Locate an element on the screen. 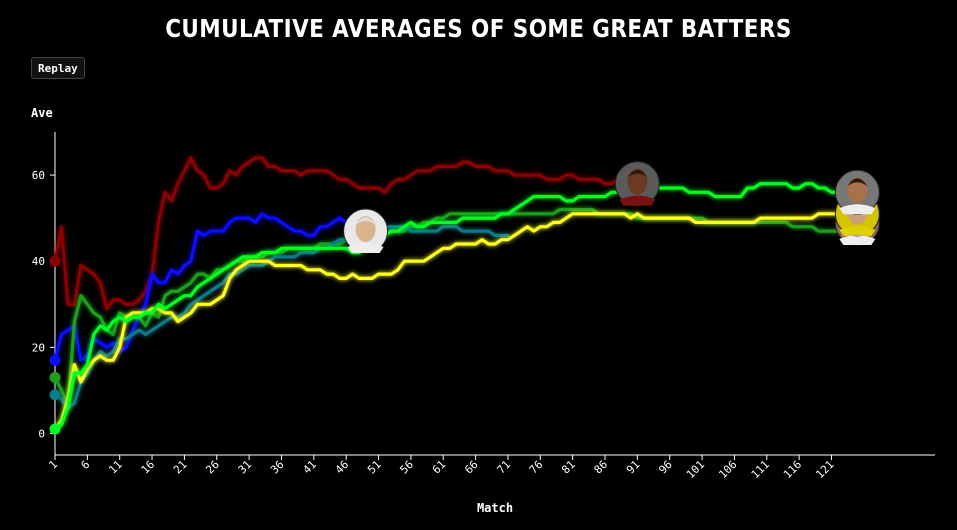 The height and width of the screenshot is (530, 957). x-tick-label: 6 is located at coordinates (86, 465).